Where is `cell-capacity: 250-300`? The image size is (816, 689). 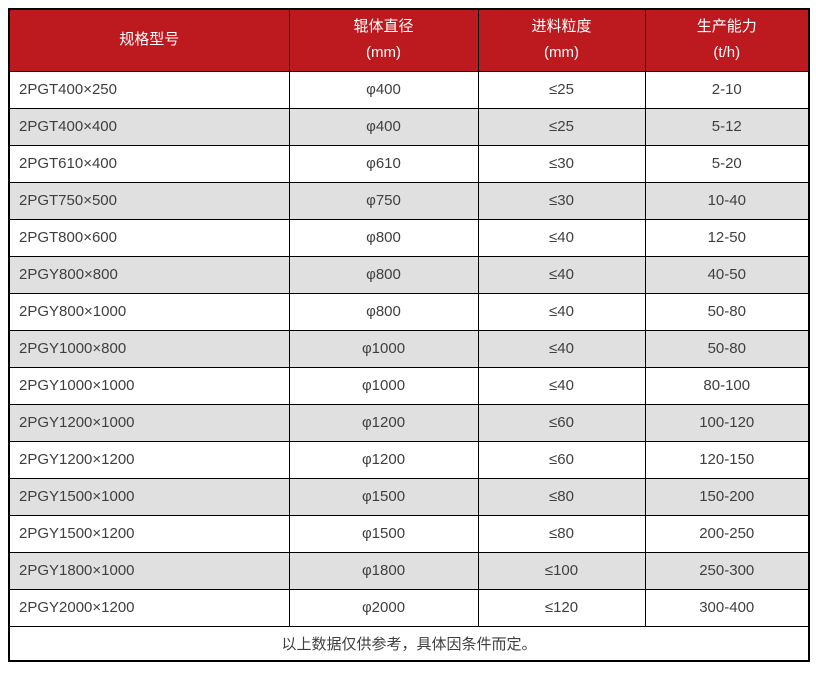
cell-capacity: 250-300 is located at coordinates (727, 570).